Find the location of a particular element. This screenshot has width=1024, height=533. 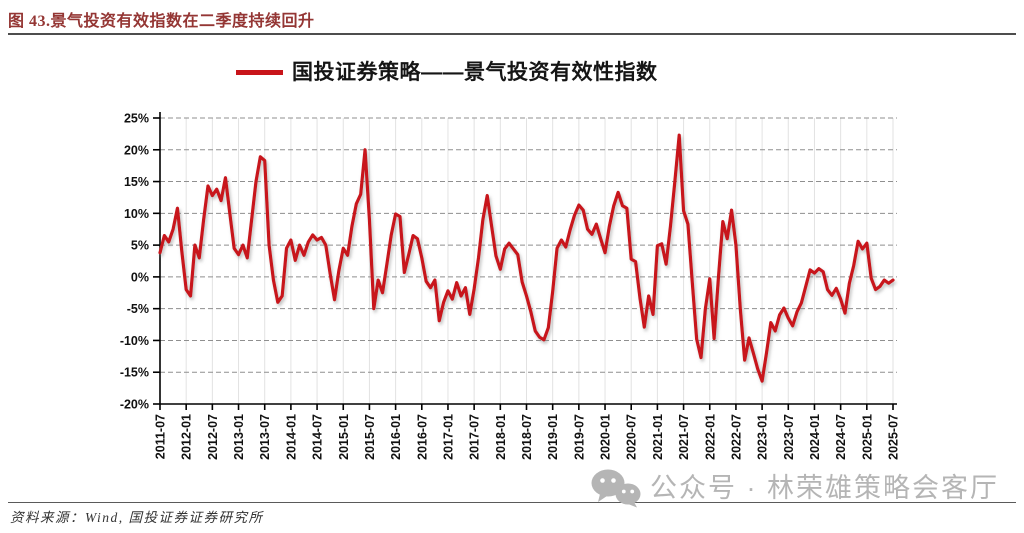

svg-text: 2014-01 is located at coordinates (291, 437).